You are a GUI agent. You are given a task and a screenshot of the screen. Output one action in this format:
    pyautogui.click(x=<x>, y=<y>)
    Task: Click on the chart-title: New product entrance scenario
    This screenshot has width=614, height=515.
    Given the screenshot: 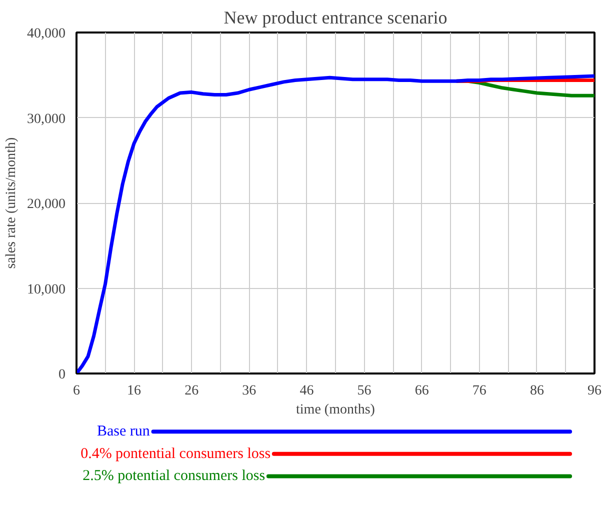 What is the action you would take?
    pyautogui.click(x=336, y=18)
    